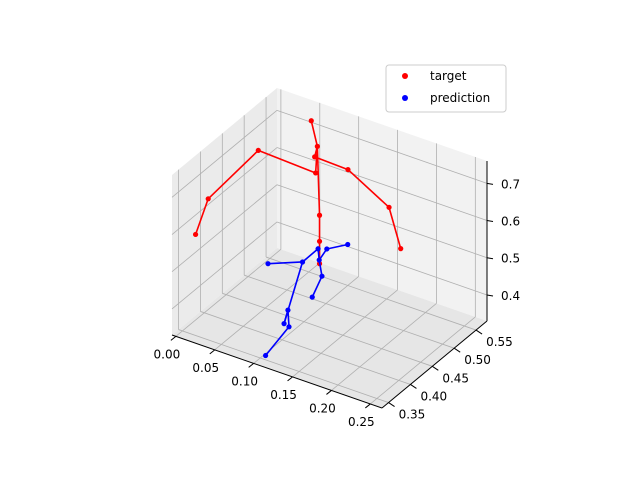 Image resolution: width=640 pixels, height=480 pixels. I want to click on x-tick-label: 0.00, so click(167, 354).